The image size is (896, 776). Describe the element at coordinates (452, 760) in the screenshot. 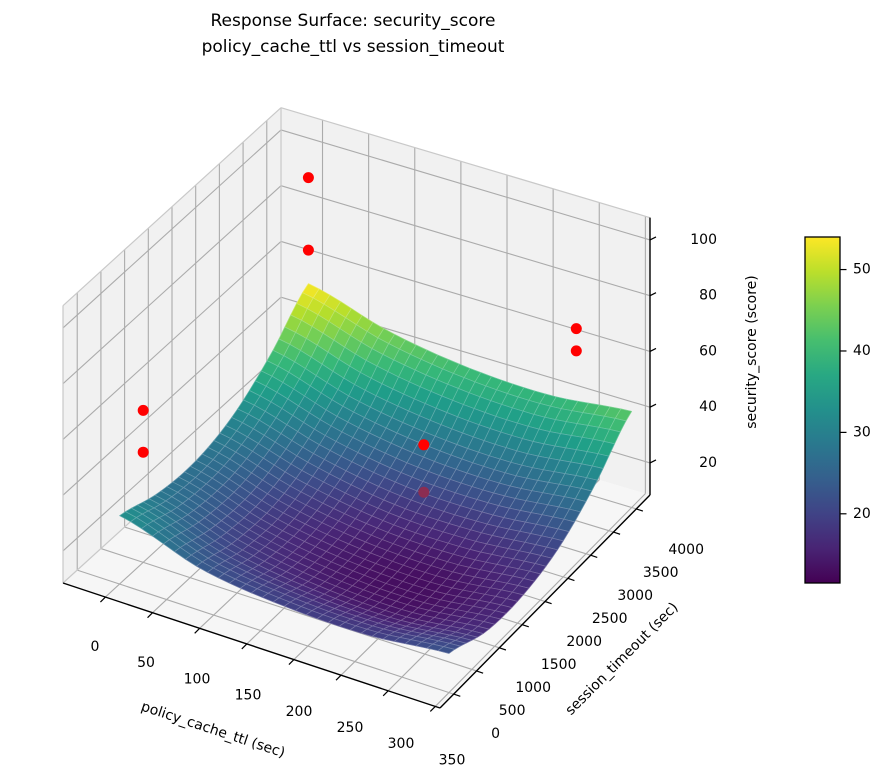

I see `x-tick-label: 350` at that location.